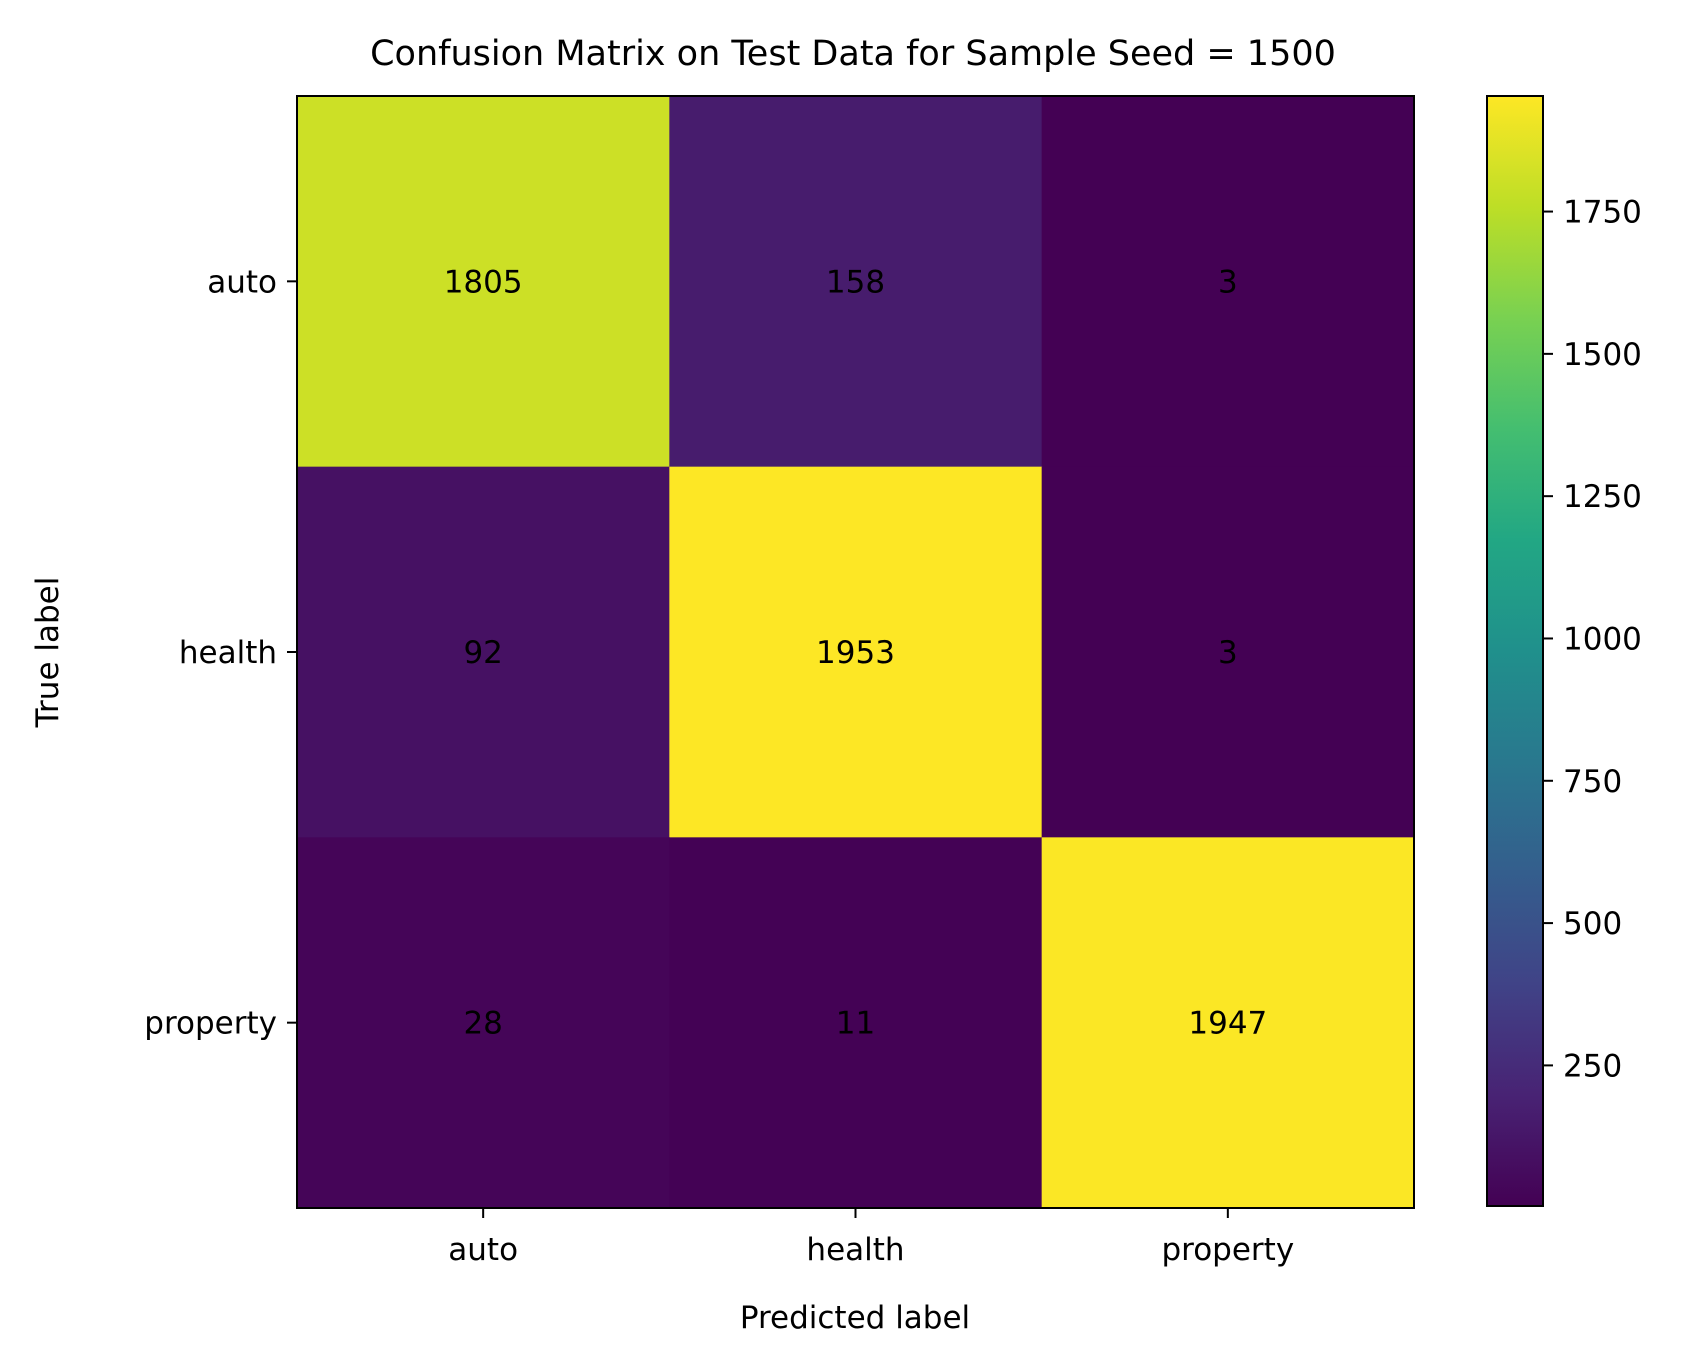  I want to click on colorbar-tick-label: 750, so click(1592, 782).